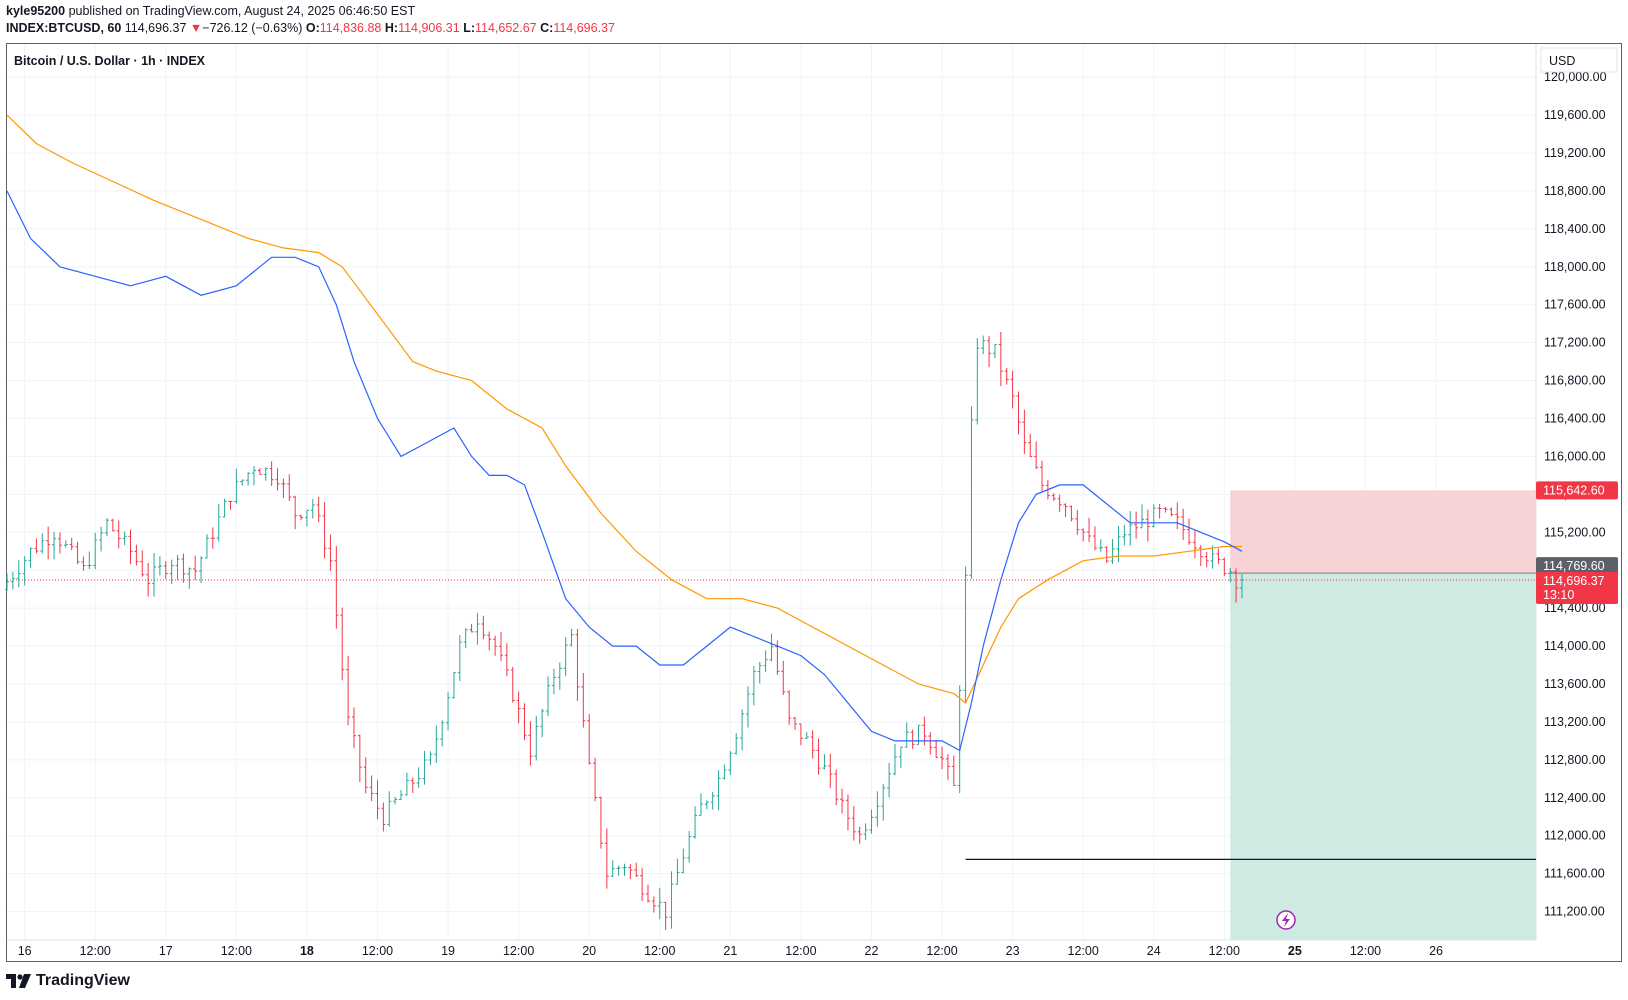 This screenshot has width=1628, height=1000. What do you see at coordinates (1579, 60) in the screenshot?
I see `currency-button` at bounding box center [1579, 60].